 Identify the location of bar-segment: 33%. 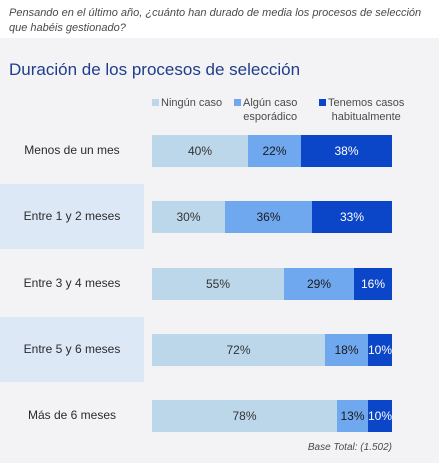
(352, 217).